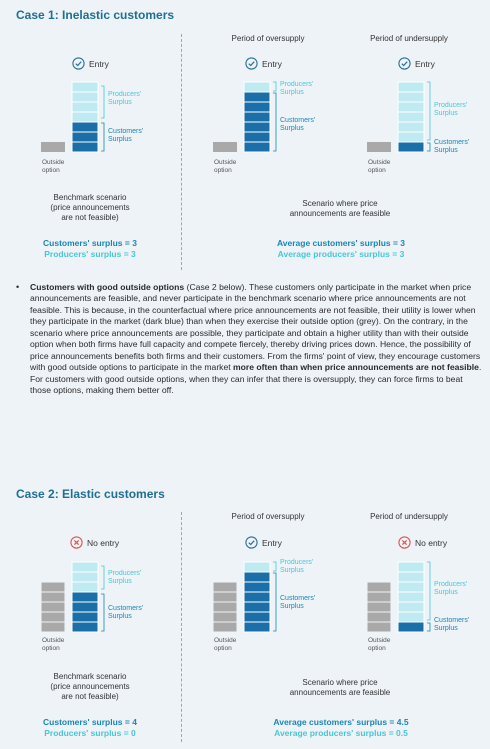  I want to click on producers-surplus-result: Producers' surplus = 0, so click(90, 733).